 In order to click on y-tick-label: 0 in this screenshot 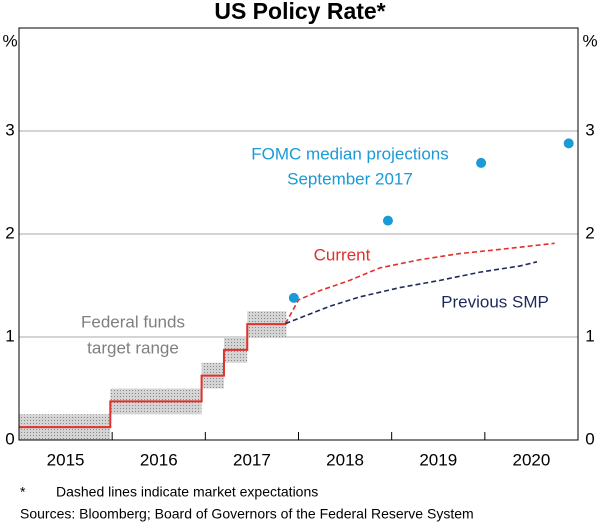, I will do `click(9, 438)`.